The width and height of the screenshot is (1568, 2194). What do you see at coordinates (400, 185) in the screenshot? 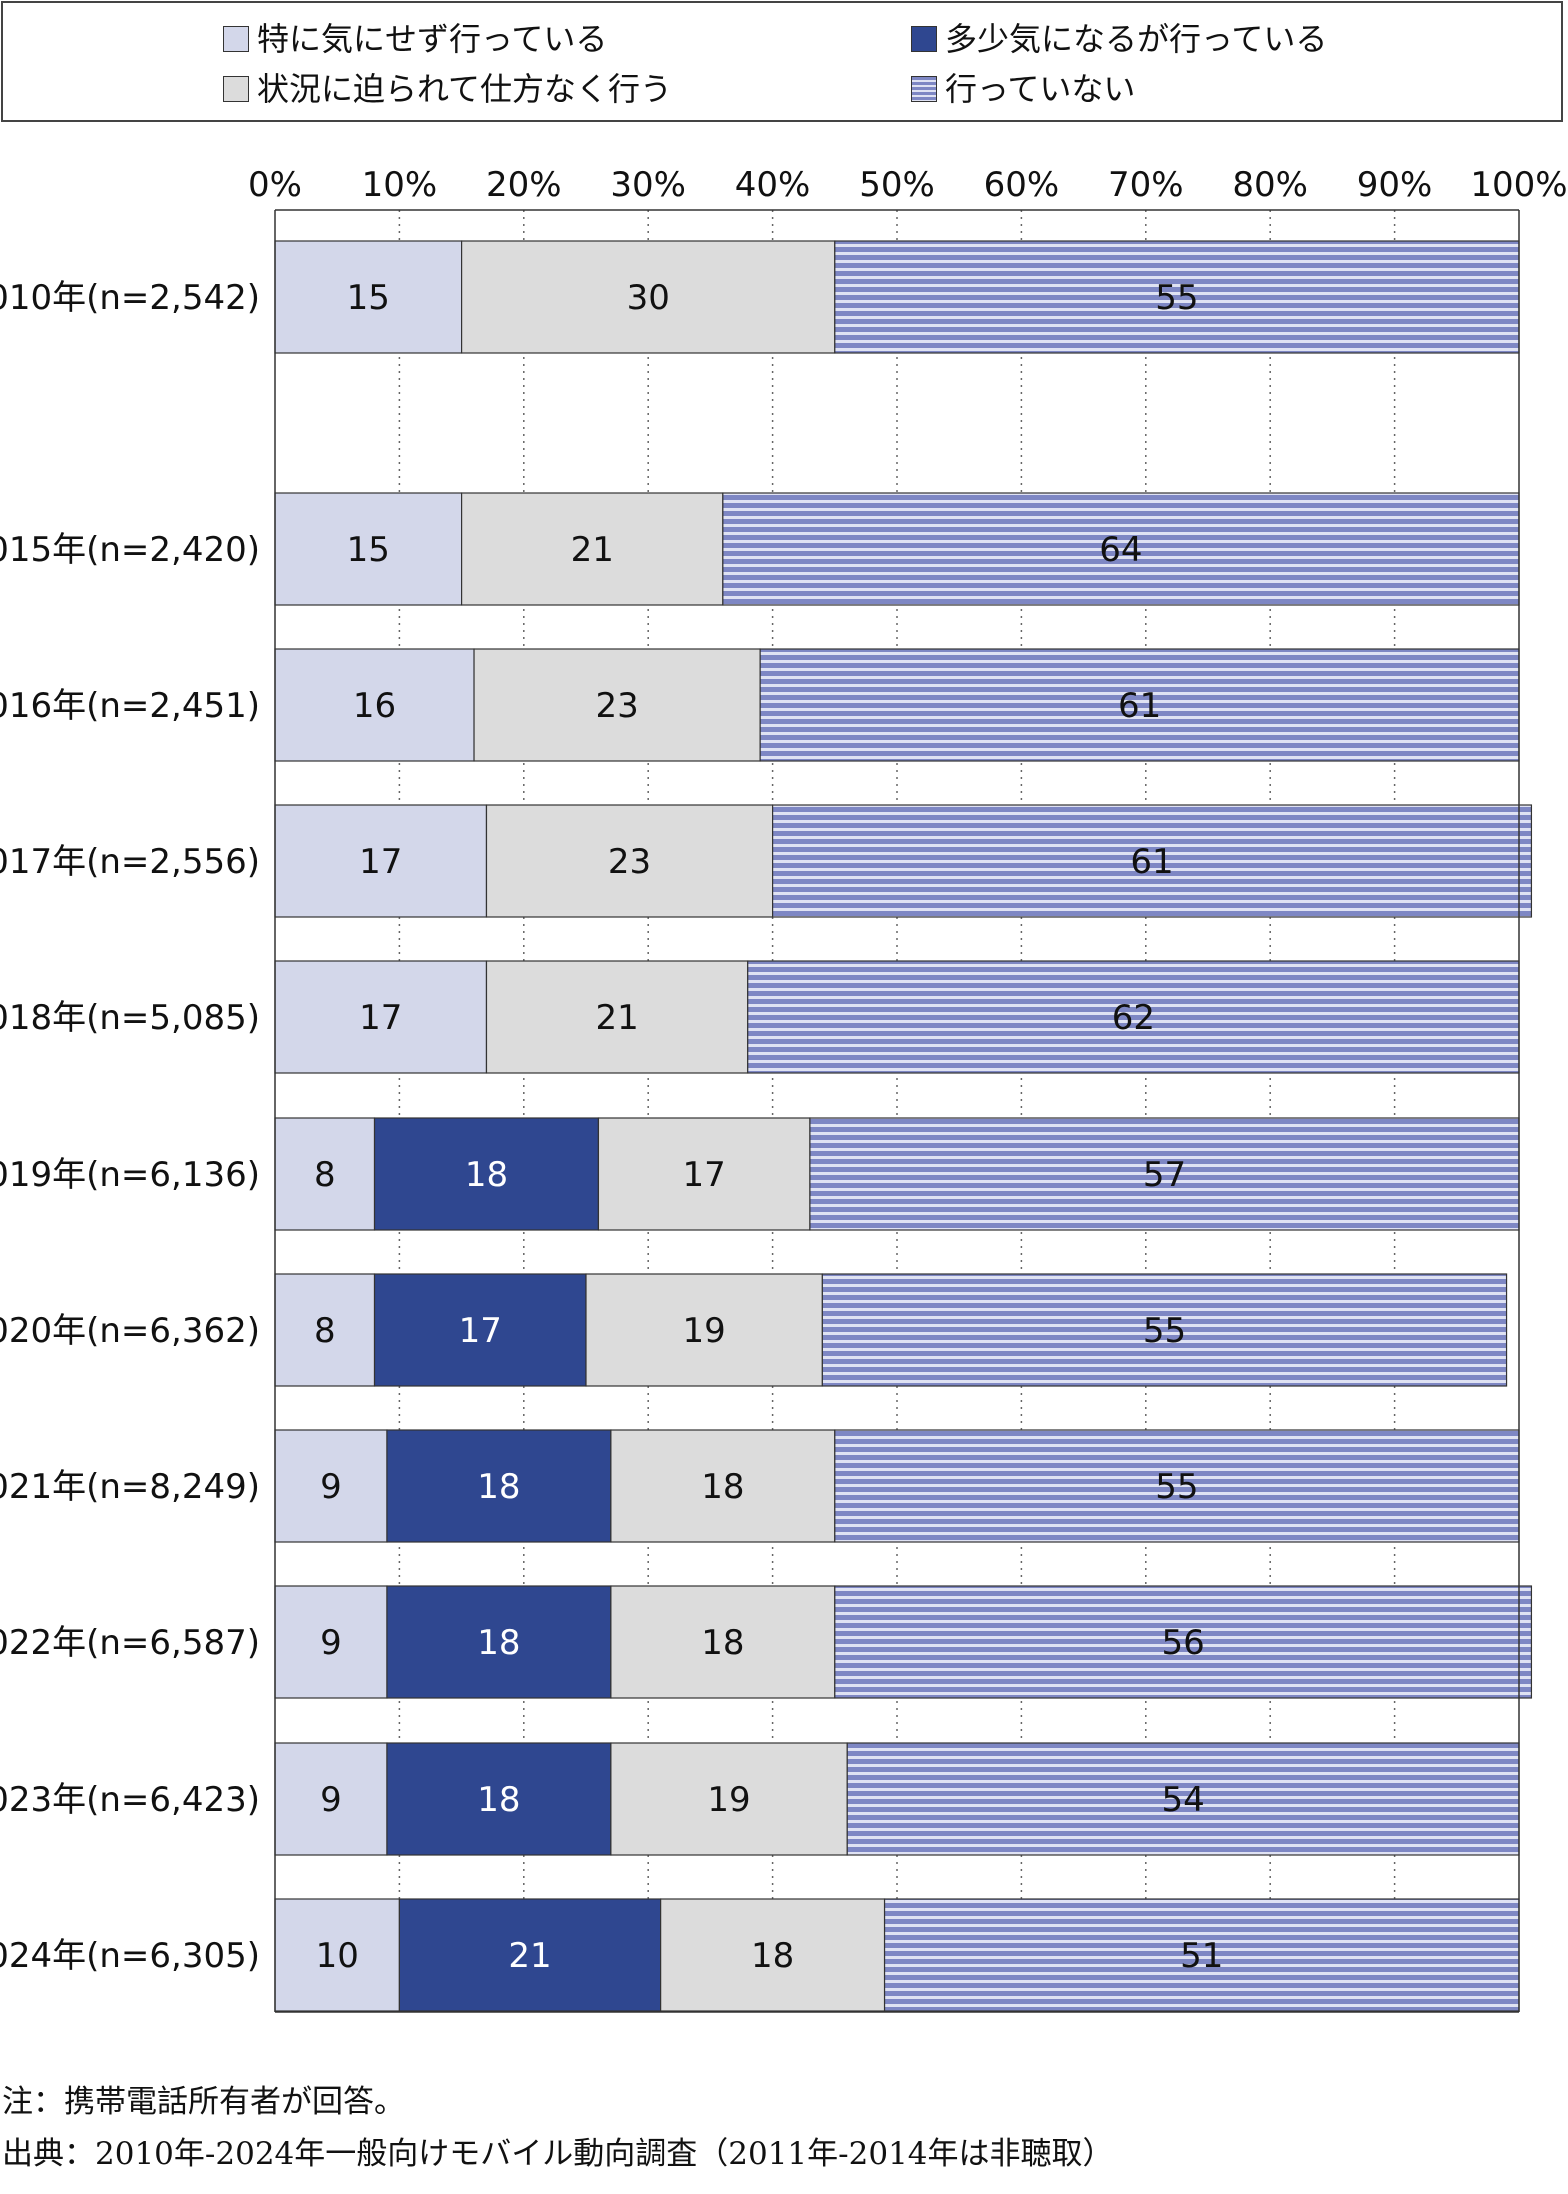
I see `x-tick-label: 10%` at bounding box center [400, 185].